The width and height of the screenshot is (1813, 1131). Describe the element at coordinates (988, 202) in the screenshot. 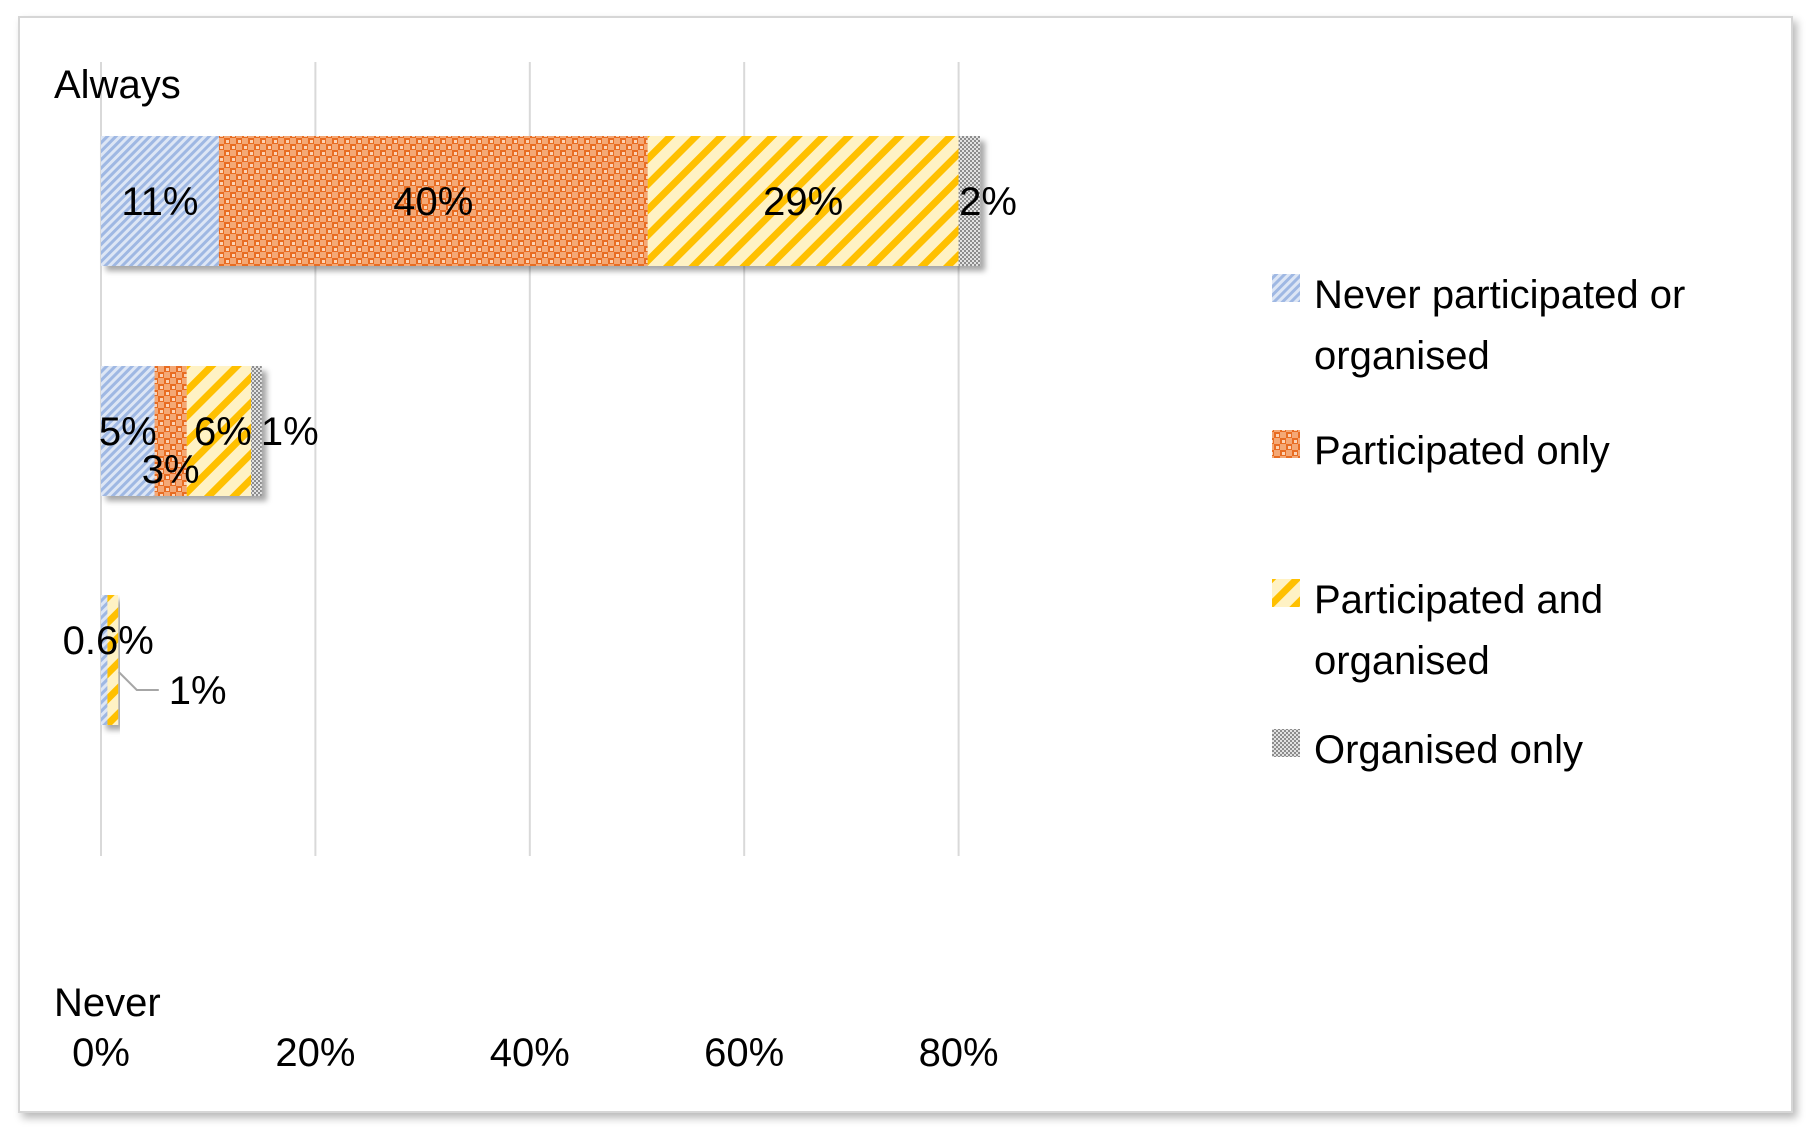

I see `data-label: 2%` at that location.